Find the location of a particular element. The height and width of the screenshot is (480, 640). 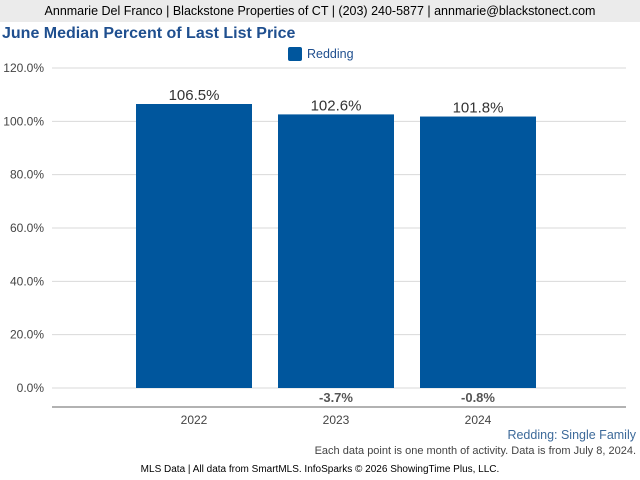

y-tick-label: 80.0% is located at coordinates (27, 175).